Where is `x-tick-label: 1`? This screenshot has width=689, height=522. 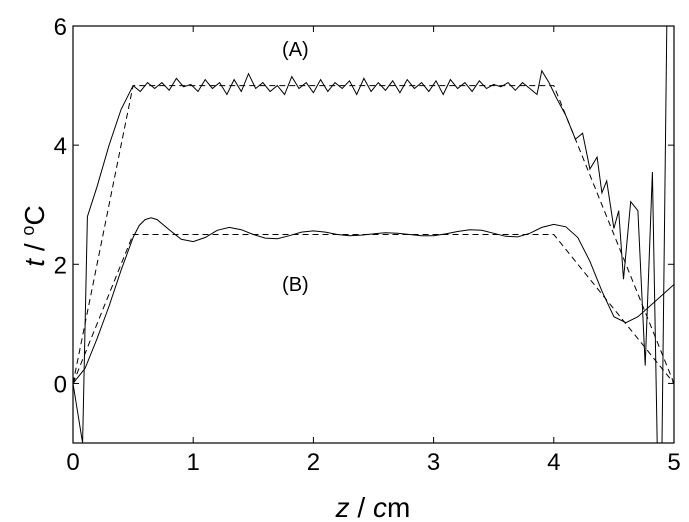
x-tick-label: 1 is located at coordinates (193, 462).